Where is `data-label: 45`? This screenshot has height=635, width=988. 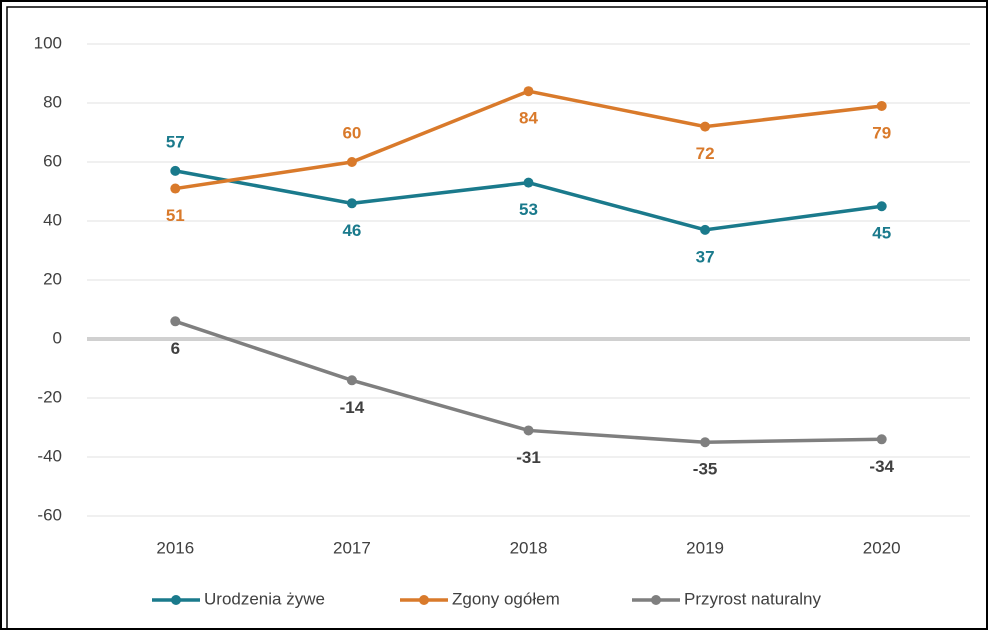 data-label: 45 is located at coordinates (881, 233).